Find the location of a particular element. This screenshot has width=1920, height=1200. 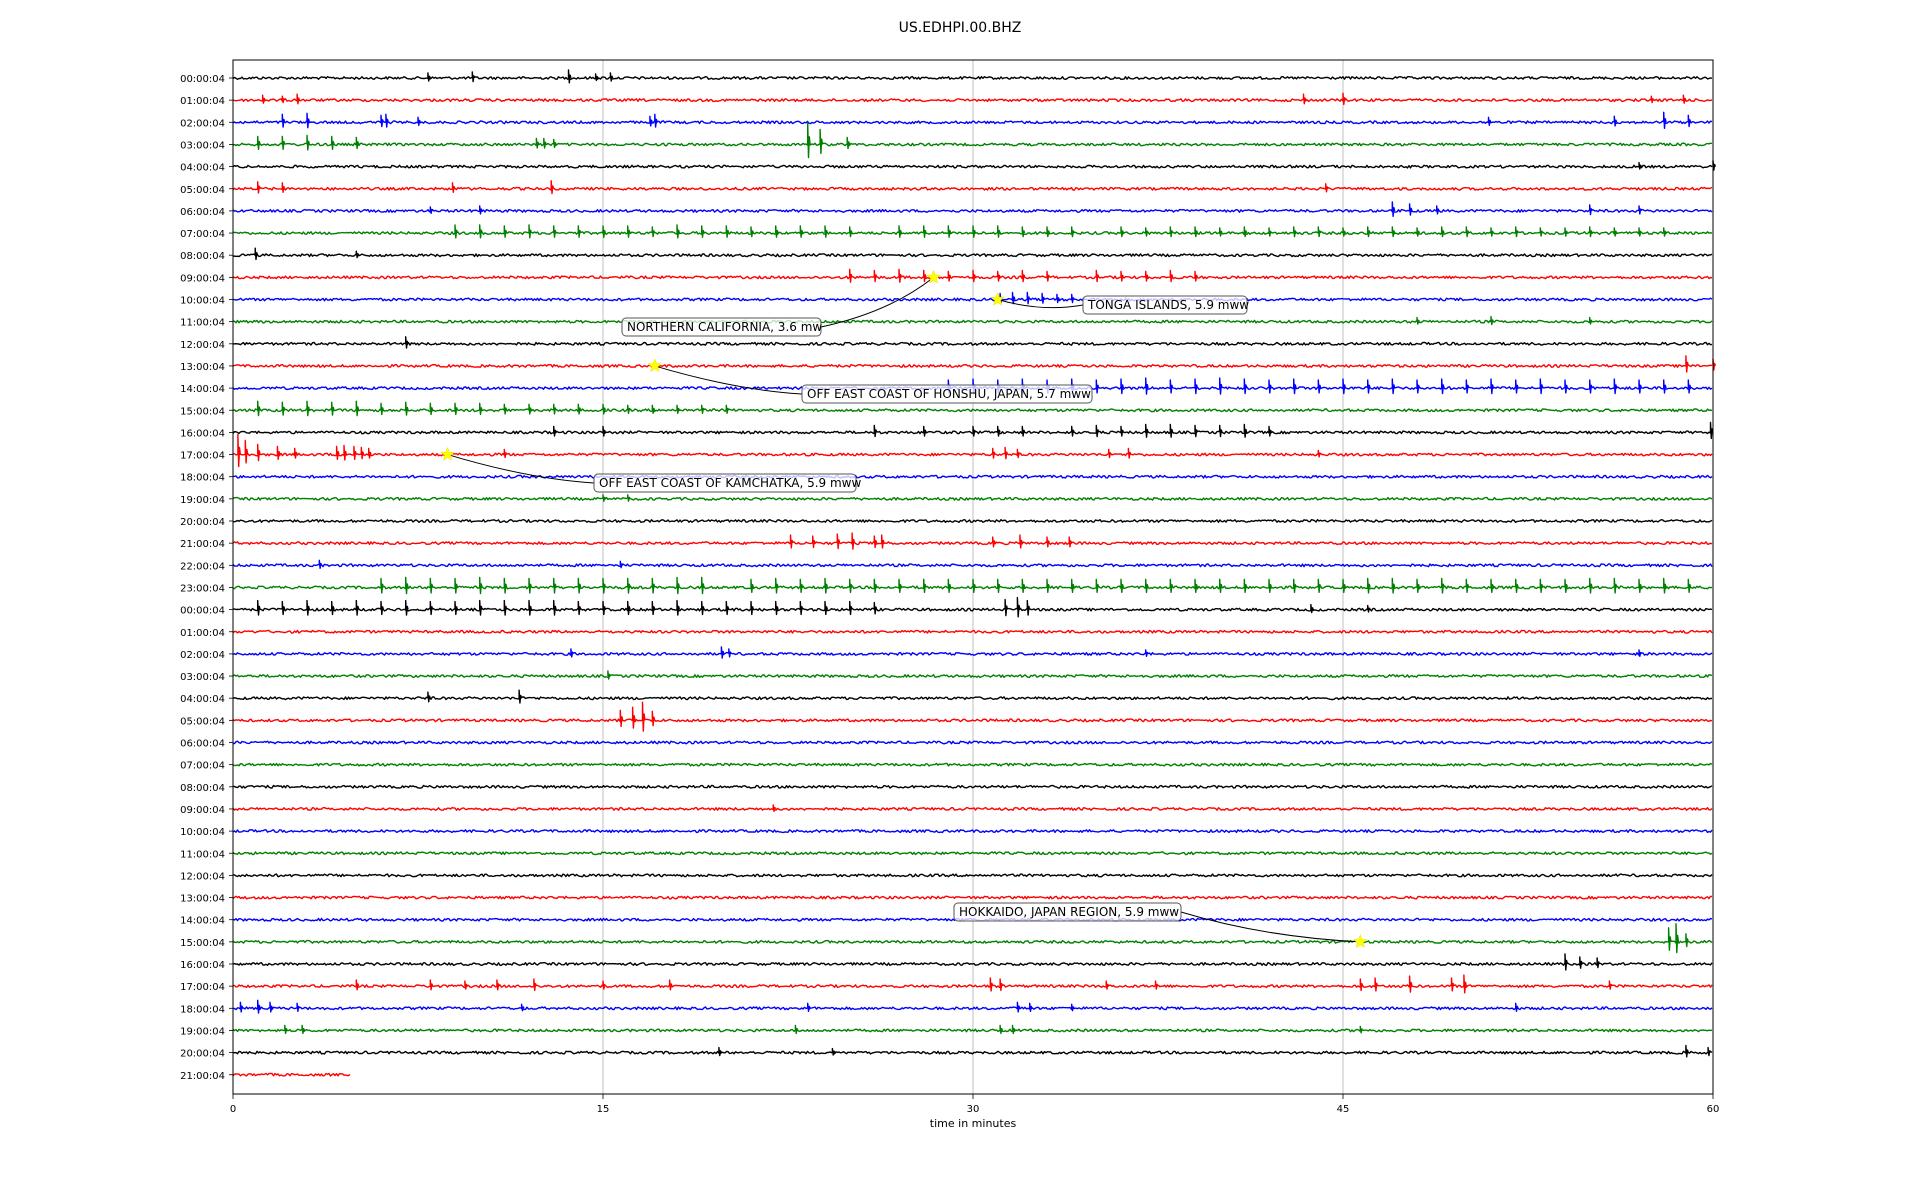

annotation-label: HOKKAIDO, JAPAN REGION, 5.9 mww is located at coordinates (1069, 912).